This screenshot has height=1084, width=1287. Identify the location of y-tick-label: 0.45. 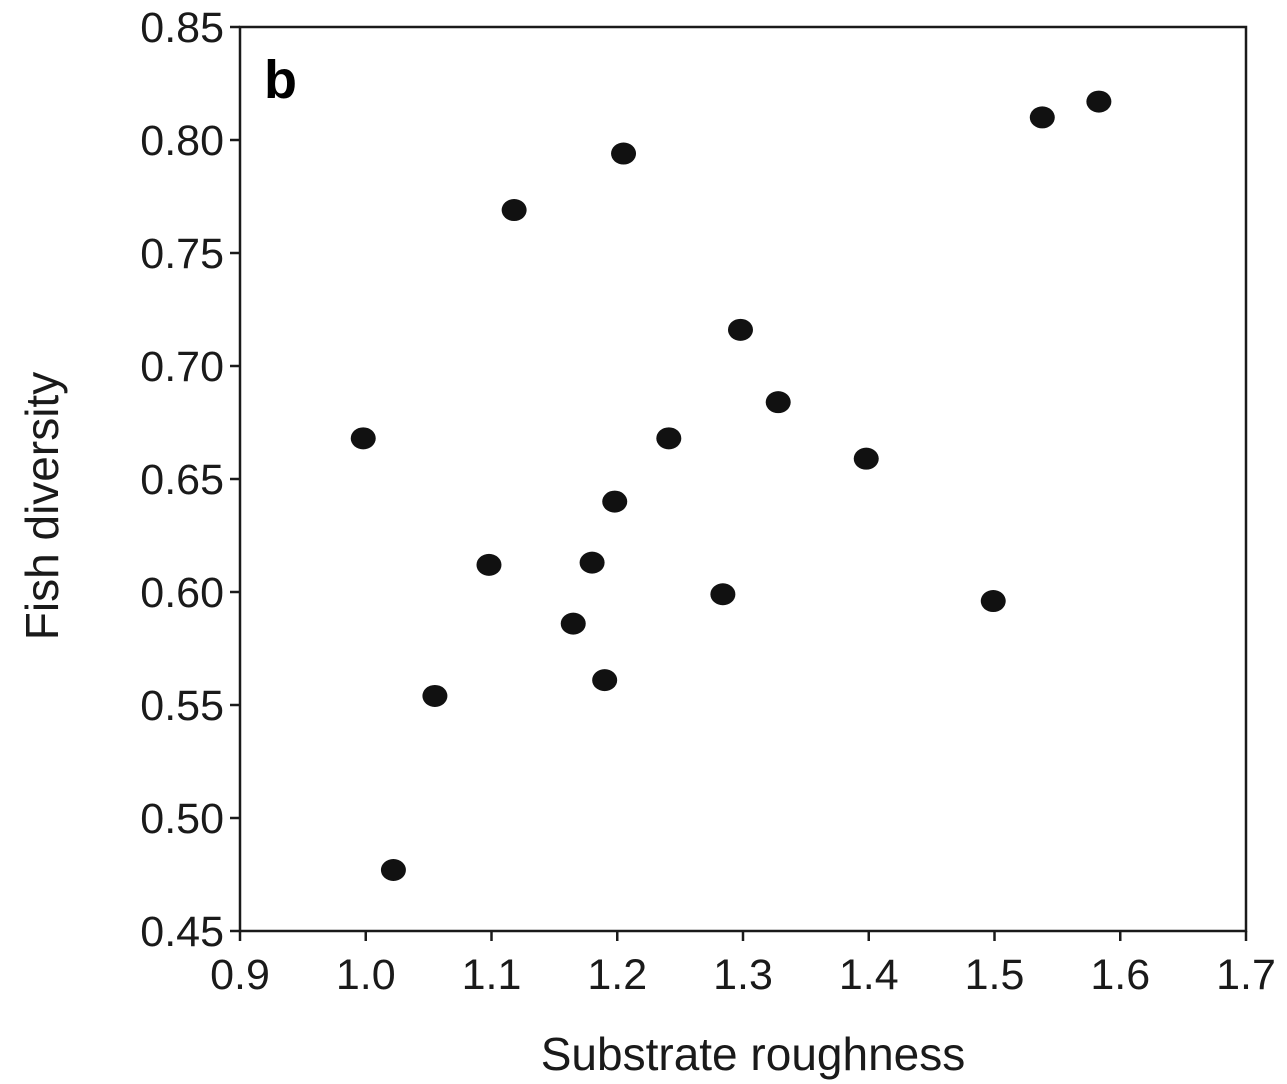
(182, 932).